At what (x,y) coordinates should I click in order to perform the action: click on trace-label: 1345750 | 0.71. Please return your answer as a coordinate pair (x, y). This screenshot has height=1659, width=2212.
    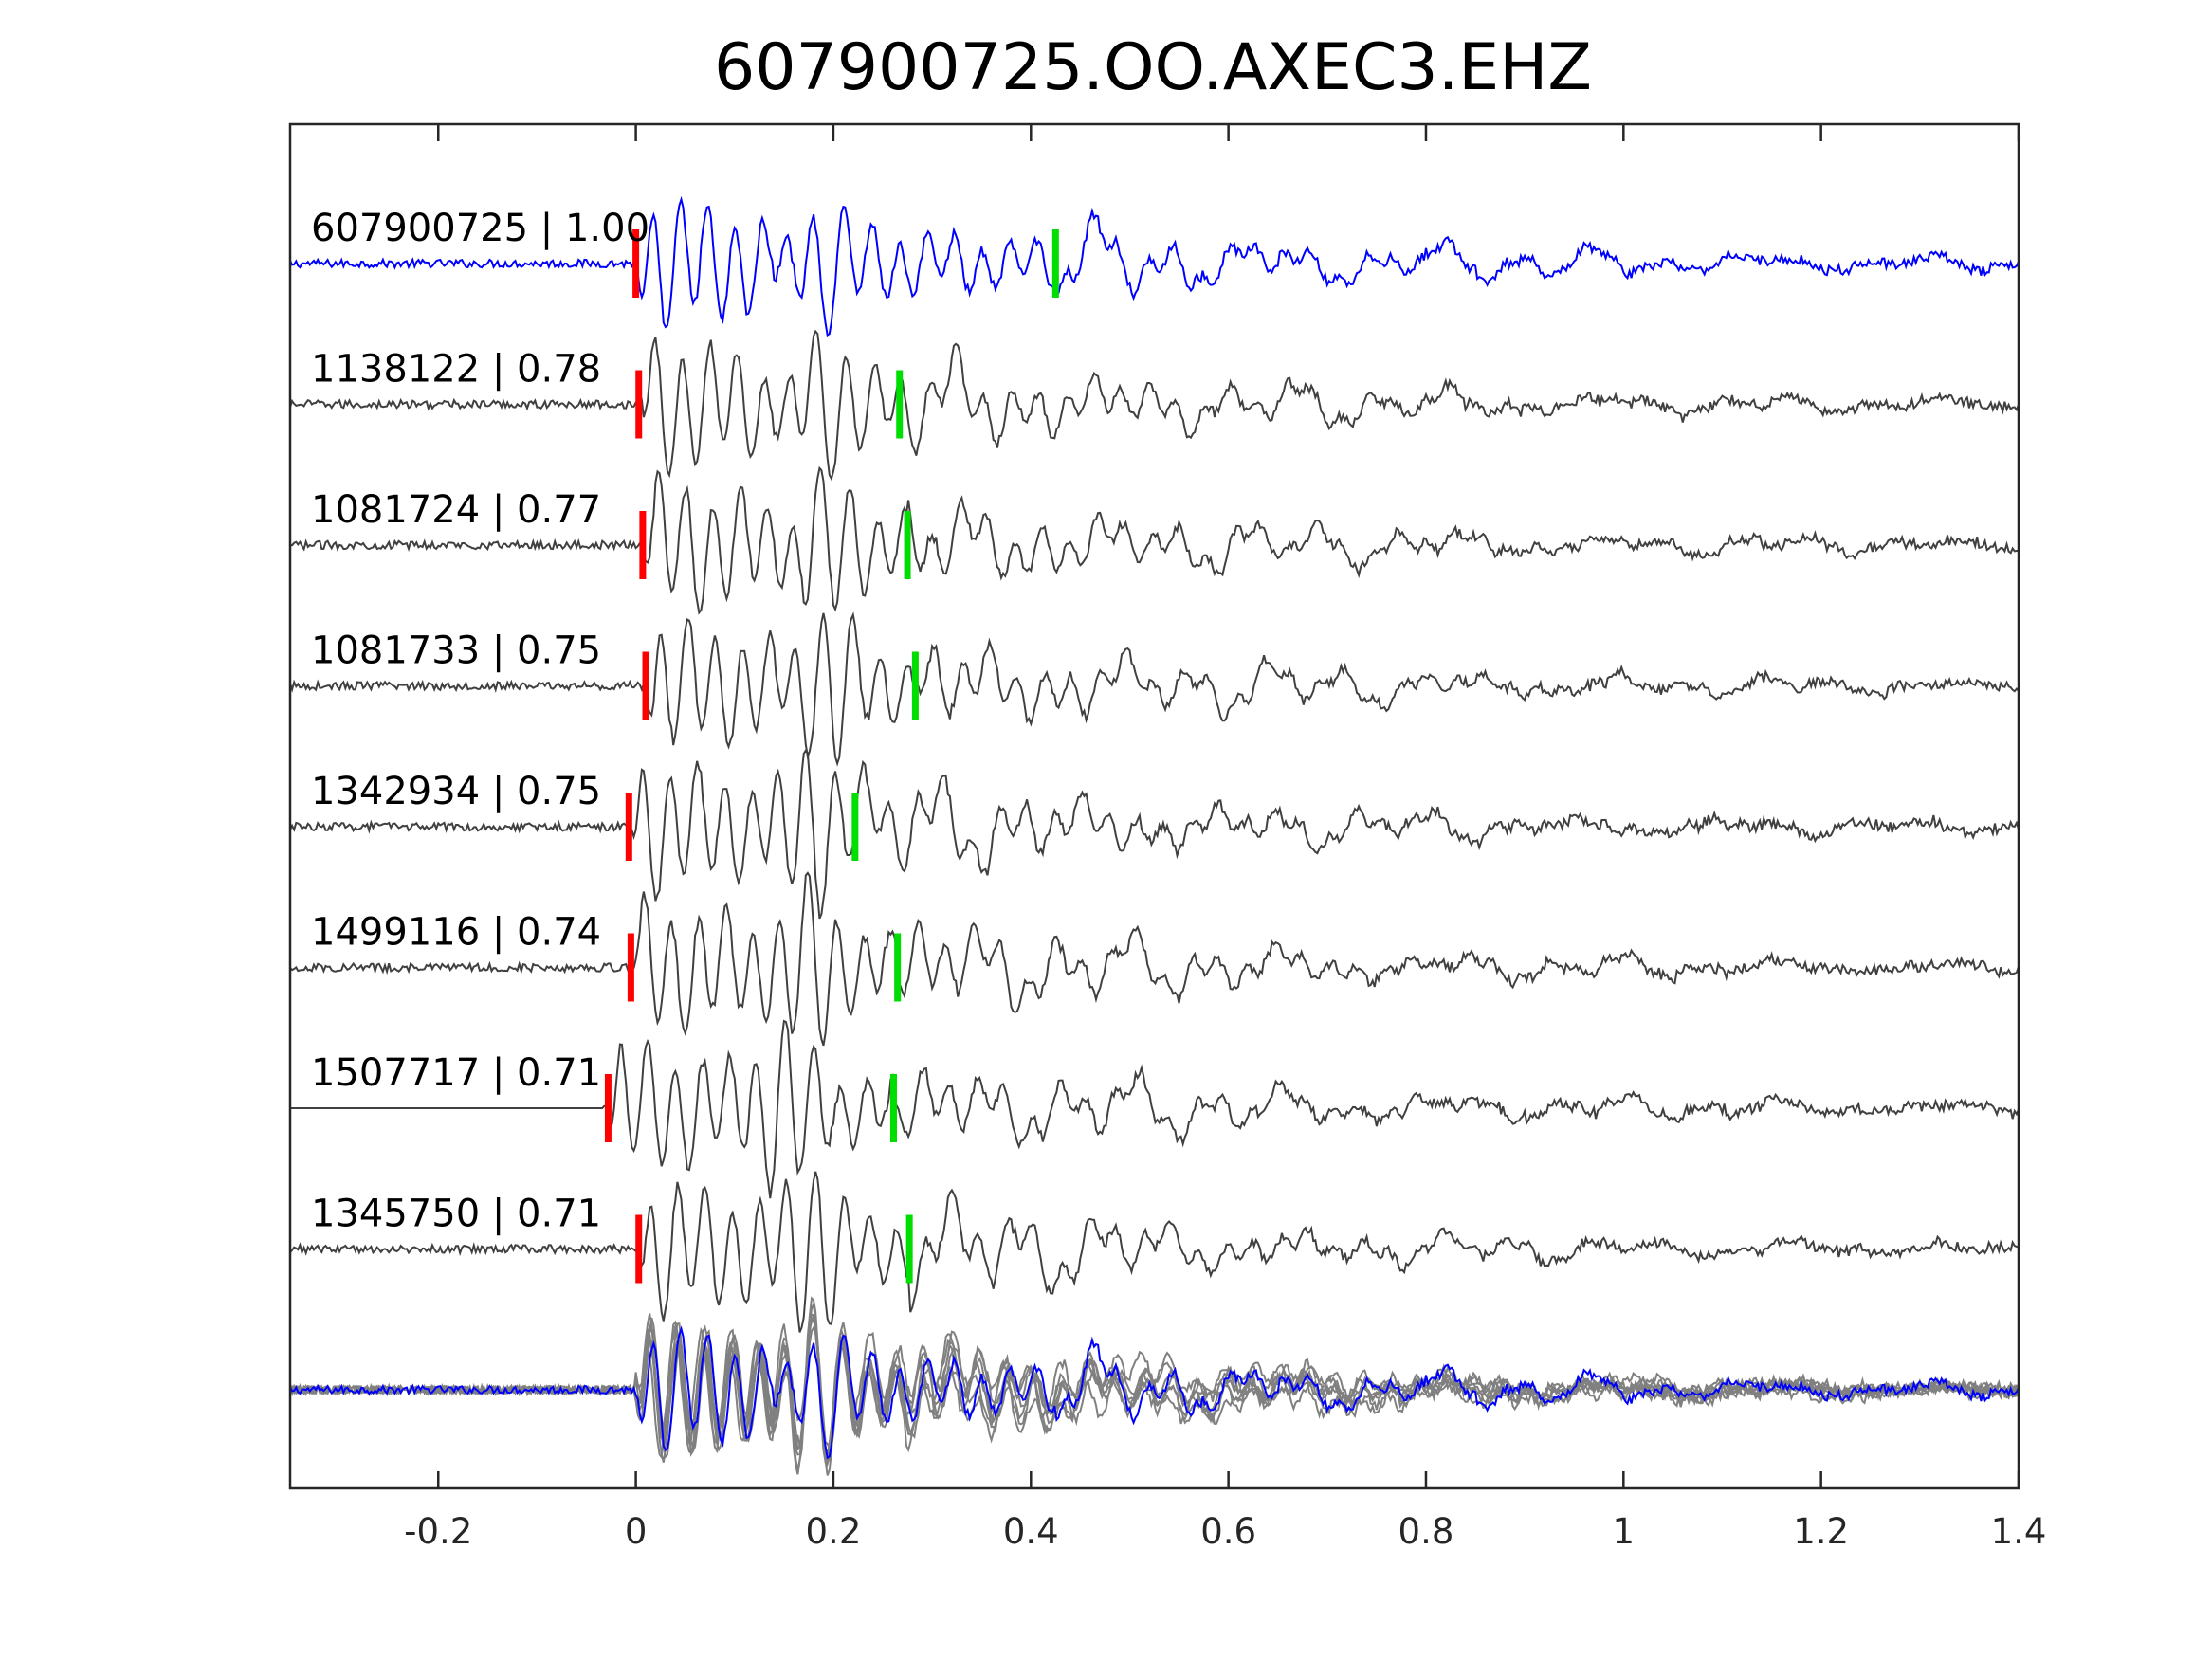
    Looking at the image, I should click on (456, 1214).